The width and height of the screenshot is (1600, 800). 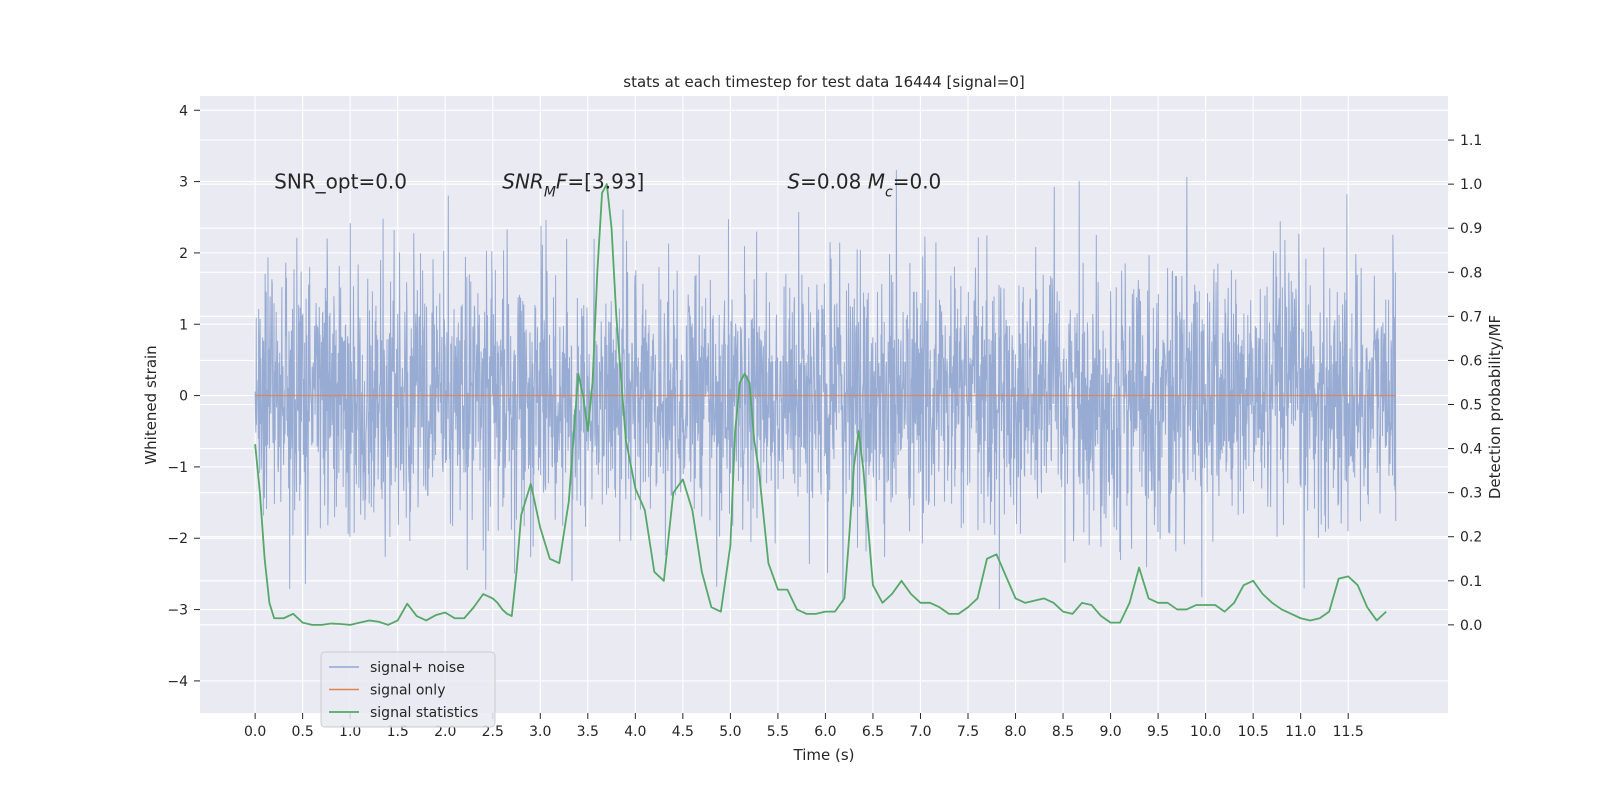 What do you see at coordinates (424, 713) in the screenshot?
I see `legend-label: signal statistics` at bounding box center [424, 713].